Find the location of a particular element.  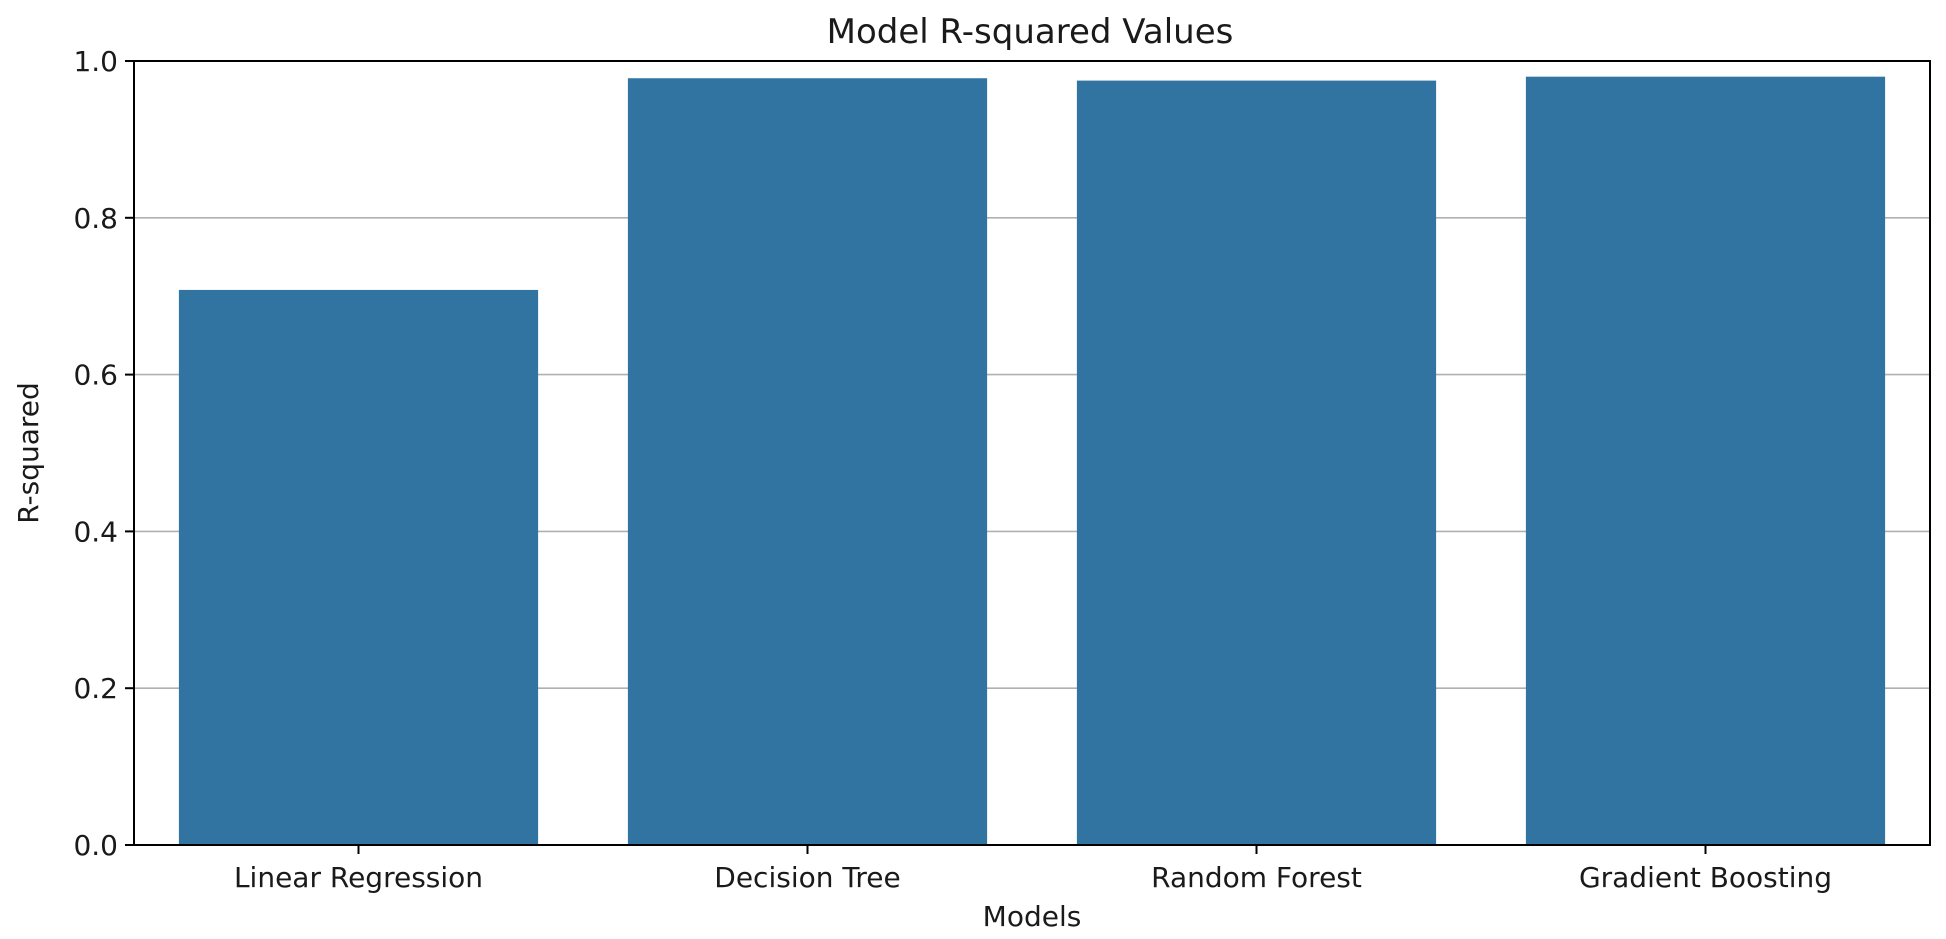

x-tick-label: Random Forest is located at coordinates (1256, 877).